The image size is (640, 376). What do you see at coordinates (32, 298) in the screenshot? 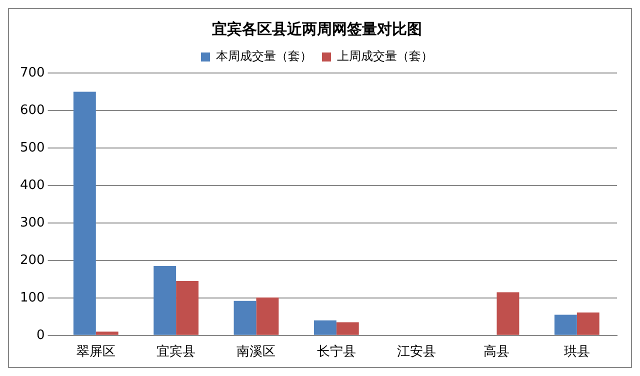
I see `y-tick-label: 100` at bounding box center [32, 298].